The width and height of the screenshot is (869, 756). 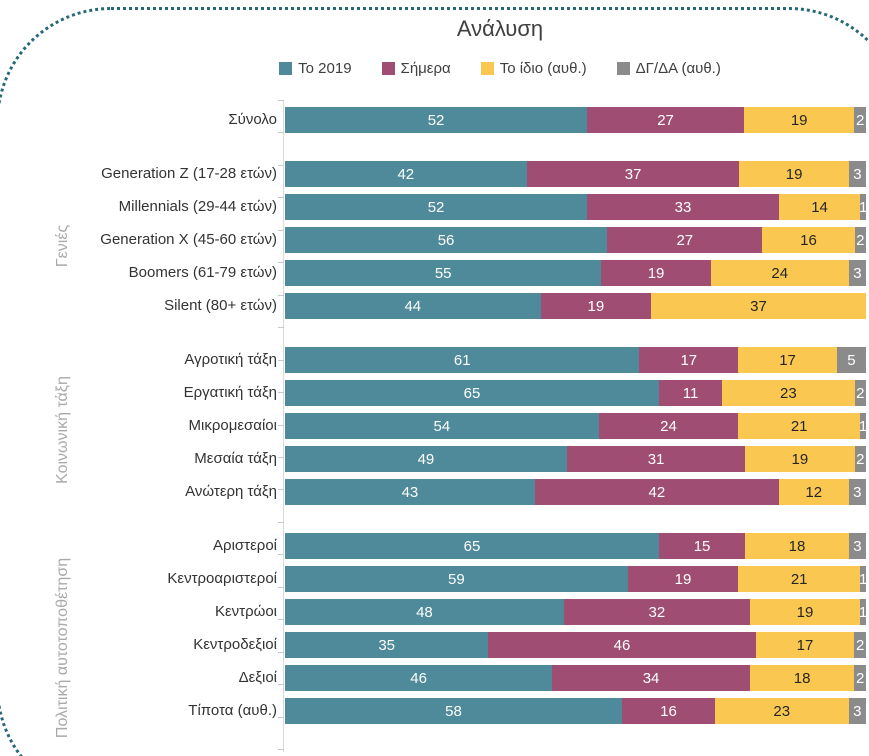 What do you see at coordinates (633, 174) in the screenshot?
I see `bar-segment: 37` at bounding box center [633, 174].